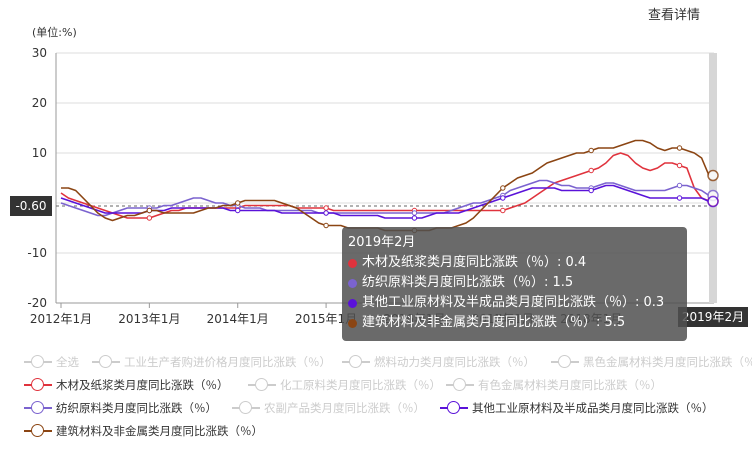 This screenshot has width=752, height=464. I want to click on legend-label: 工业生产者购进价格月度同比涨跌（％）, so click(227, 362).